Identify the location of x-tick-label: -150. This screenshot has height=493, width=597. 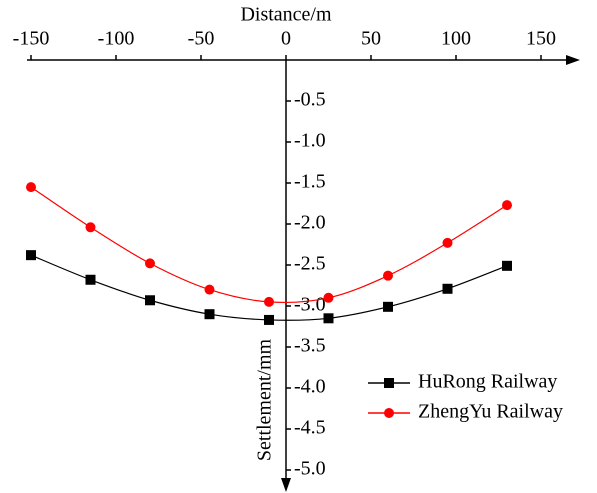
(31, 39).